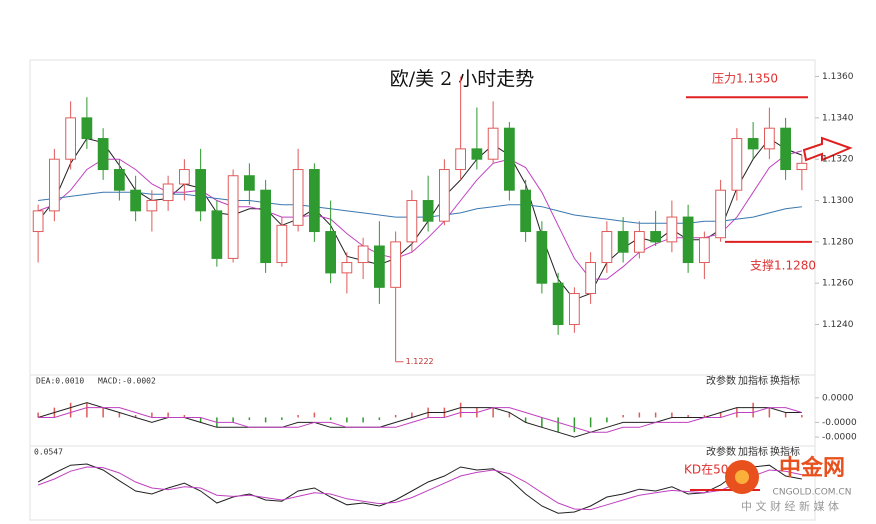  Describe the element at coordinates (838, 77) in the screenshot. I see `y-tick-label: 1.1360` at that location.